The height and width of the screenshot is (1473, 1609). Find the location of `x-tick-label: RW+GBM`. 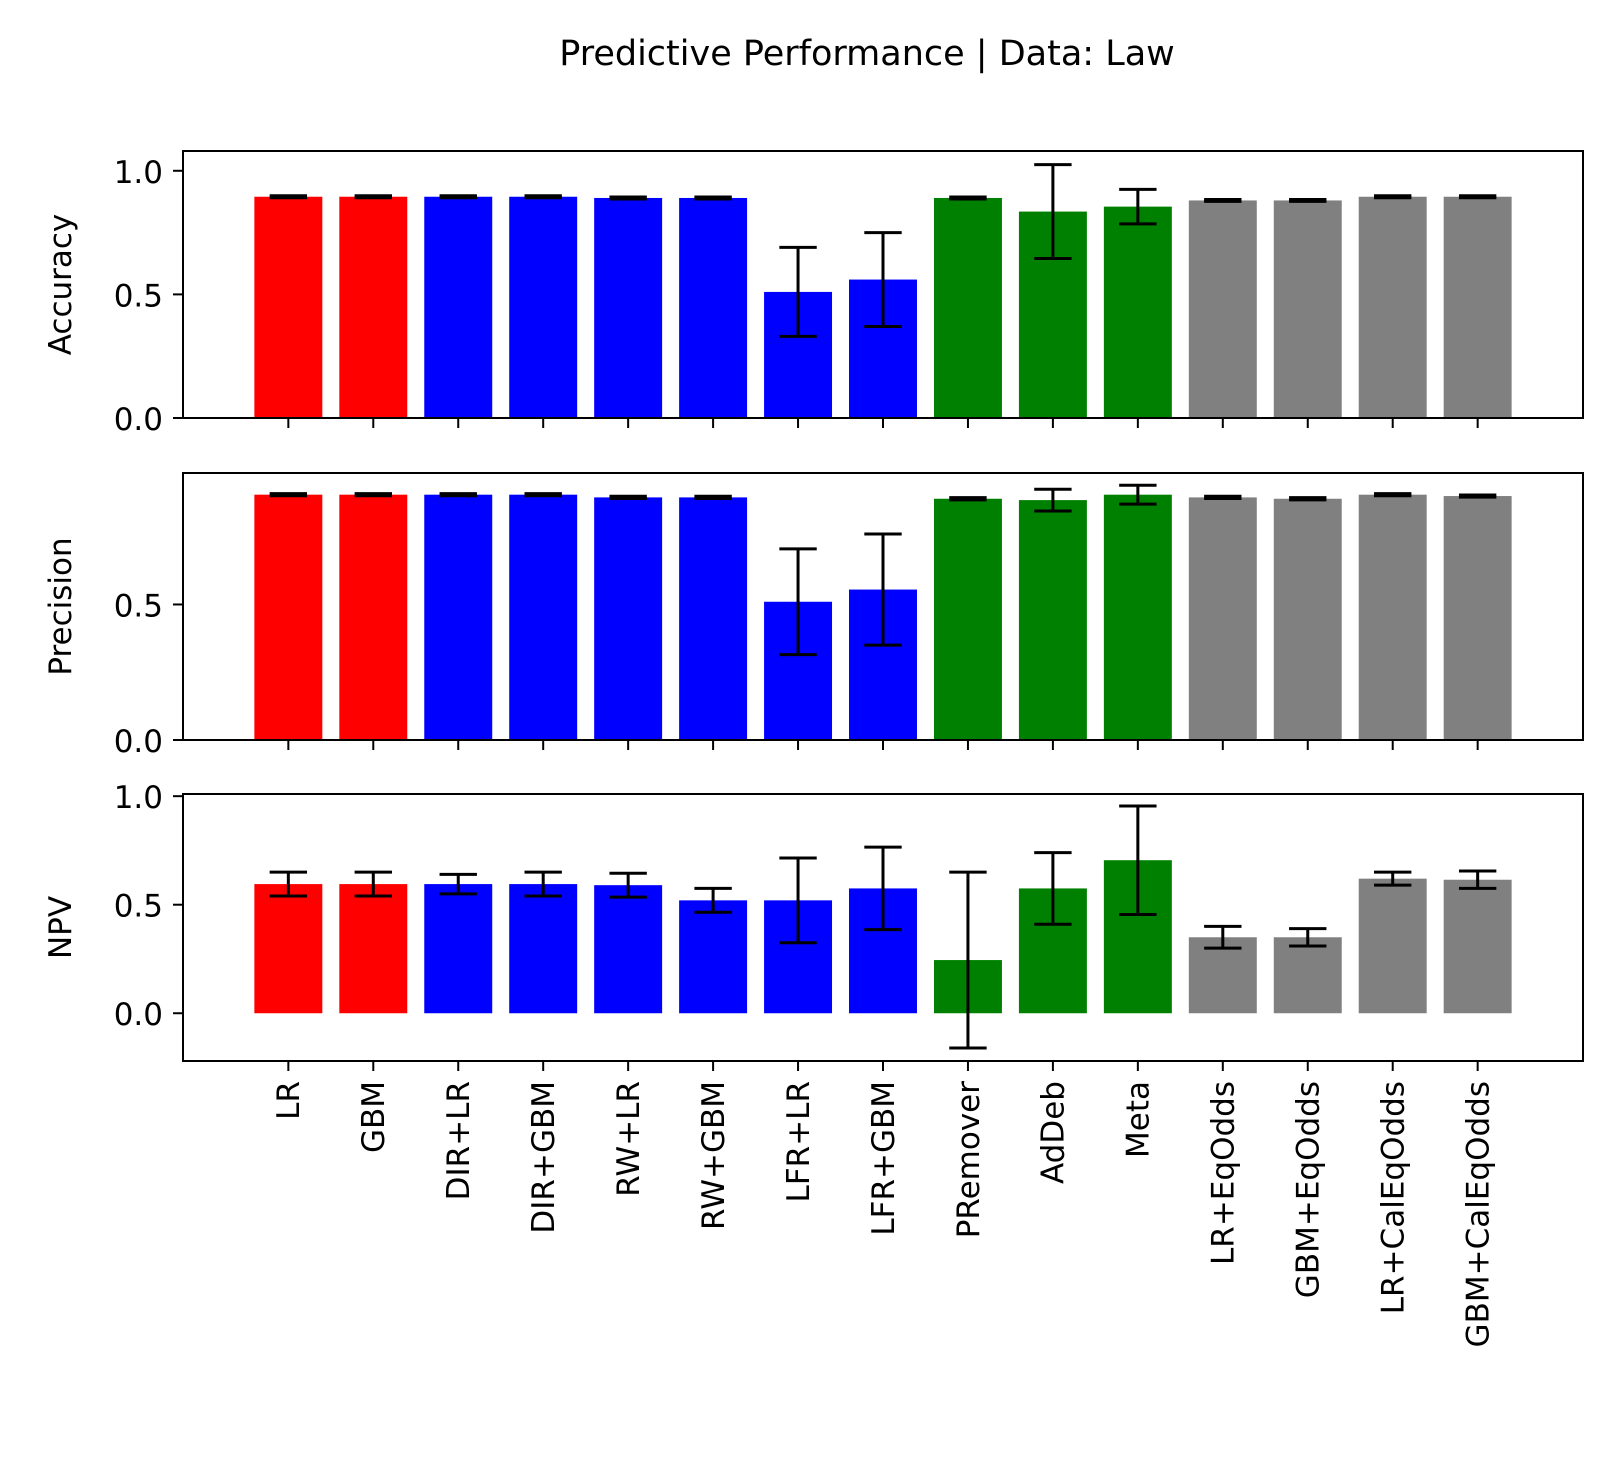

x-tick-label: RW+GBM is located at coordinates (714, 1155).